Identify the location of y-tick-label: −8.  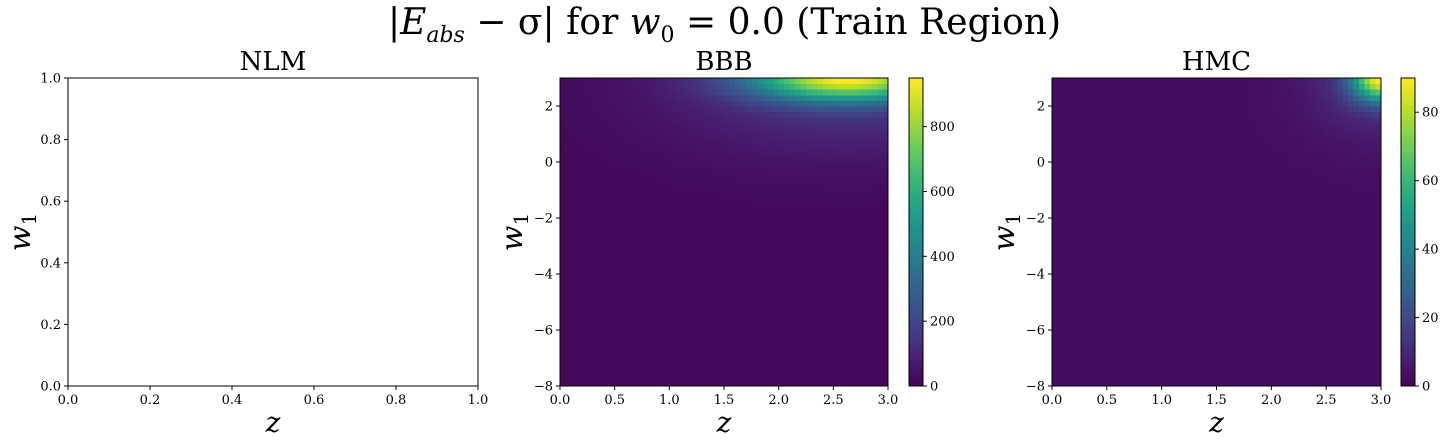
(543, 387).